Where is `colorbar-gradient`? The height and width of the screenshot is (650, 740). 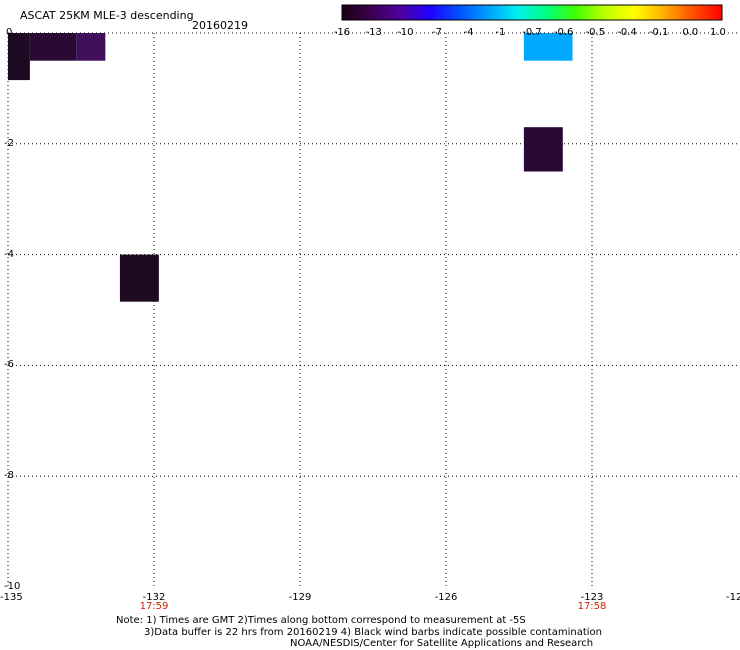
colorbar-gradient is located at coordinates (532, 12).